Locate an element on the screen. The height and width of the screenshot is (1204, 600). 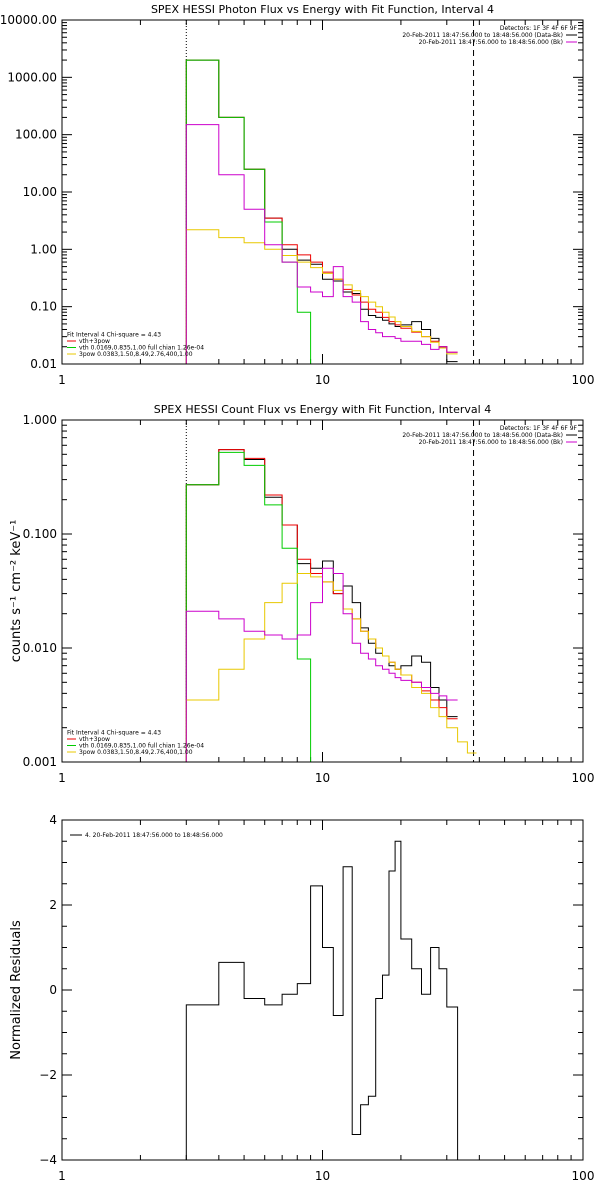
y-tick-label: 2 is located at coordinates (53, 905).